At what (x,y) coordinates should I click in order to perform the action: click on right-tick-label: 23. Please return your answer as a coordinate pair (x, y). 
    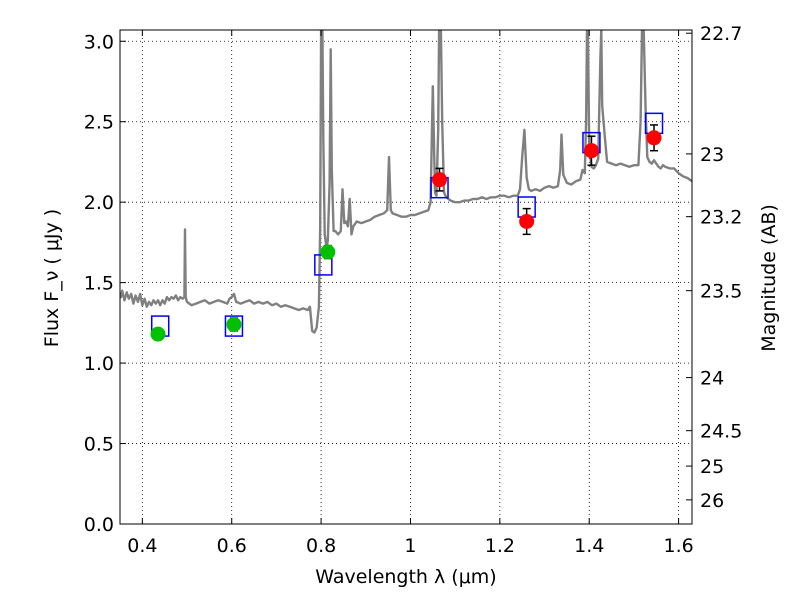
    Looking at the image, I should click on (712, 155).